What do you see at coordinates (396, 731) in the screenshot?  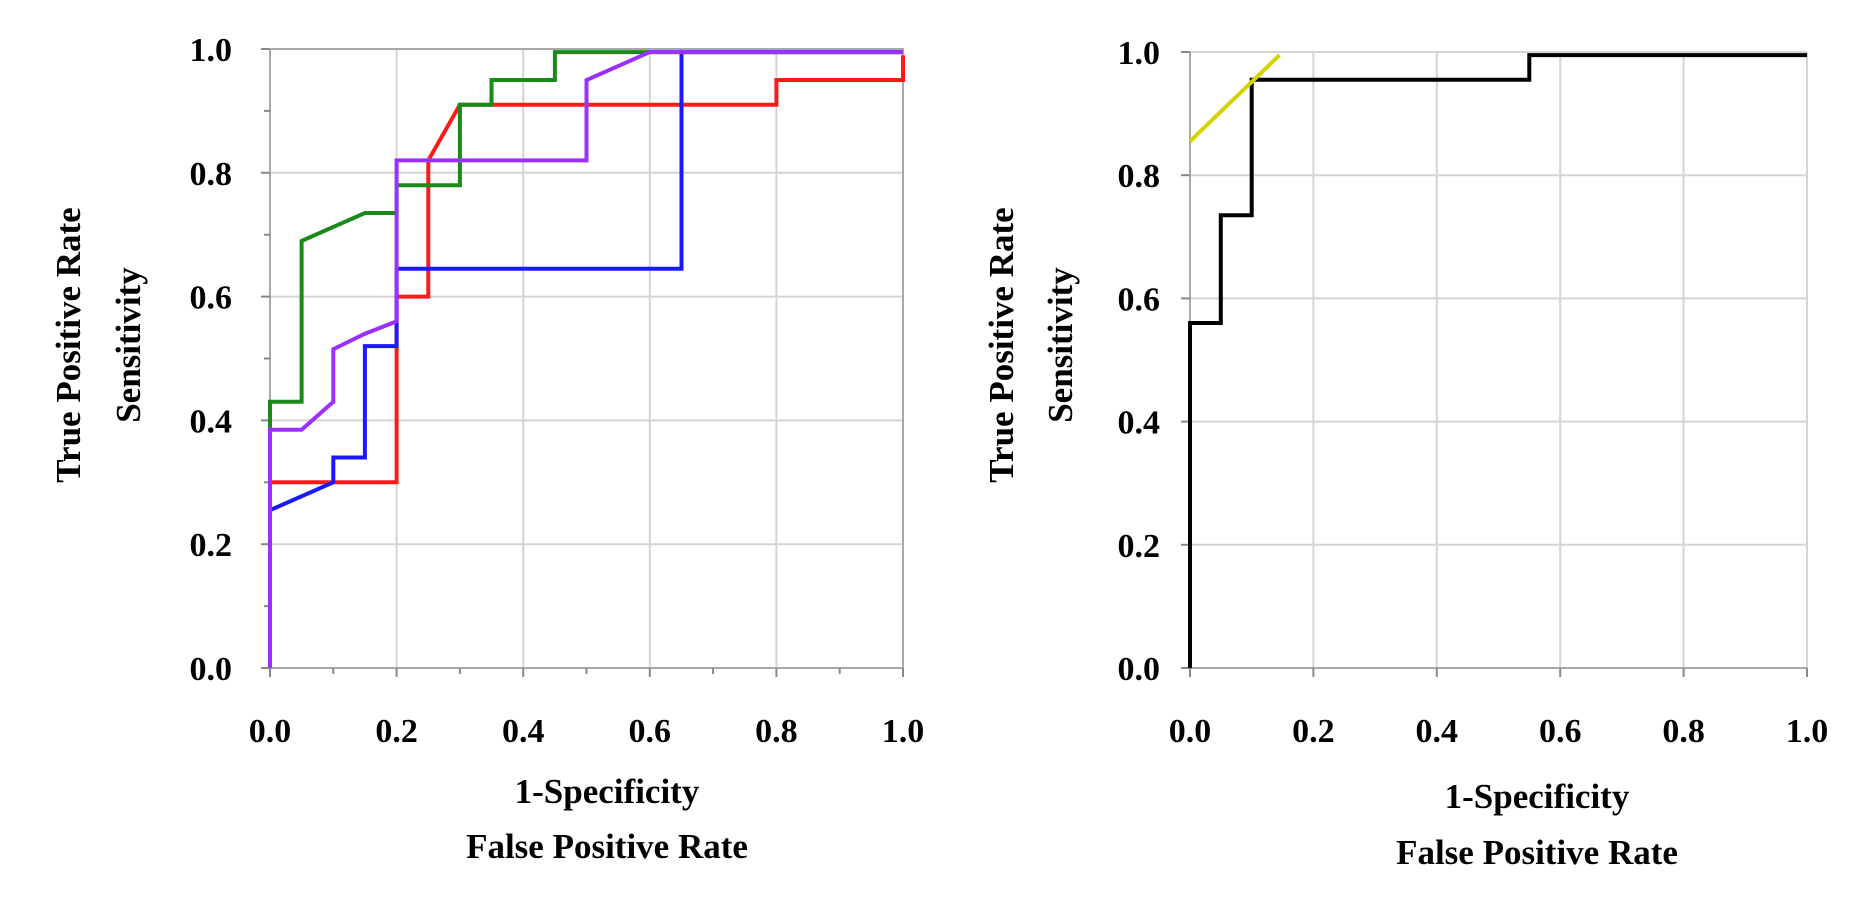 I see `left-x-tick-label-1: 0.2` at bounding box center [396, 731].